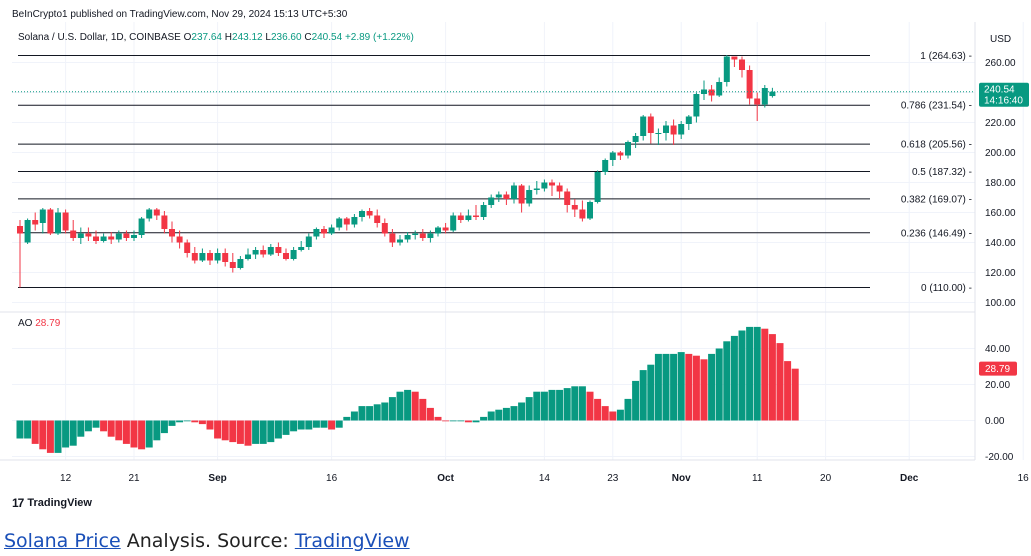 The image size is (1031, 556). Describe the element at coordinates (352, 541) in the screenshot. I see `tradingview-source-link: TradingView` at that location.